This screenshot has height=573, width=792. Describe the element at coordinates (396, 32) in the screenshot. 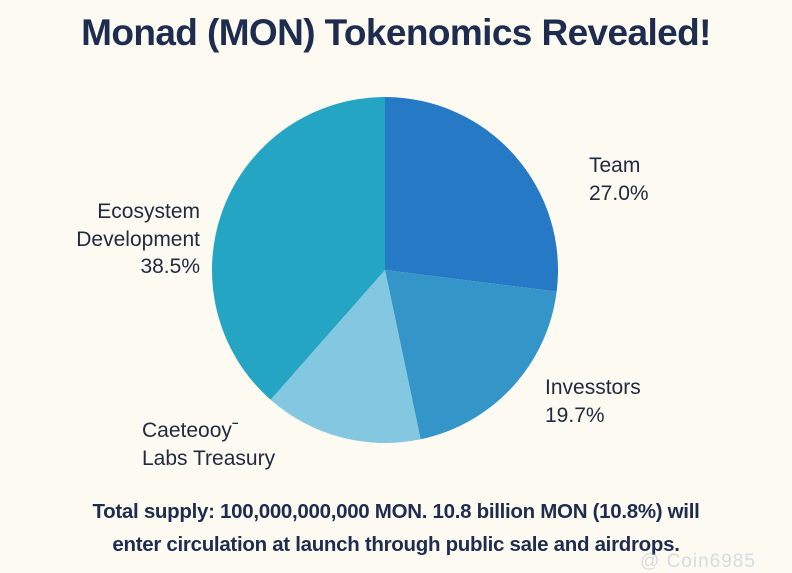

I see `page-title: Monad (MON) Tokenomics Revealed!` at that location.